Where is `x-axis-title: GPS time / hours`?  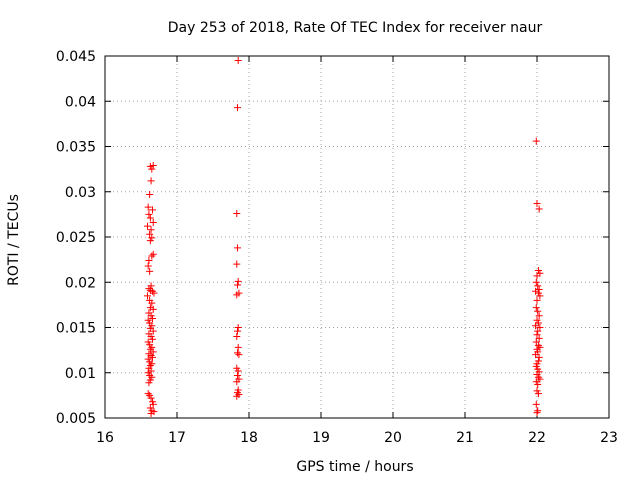 x-axis-title: GPS time / hours is located at coordinates (354, 467).